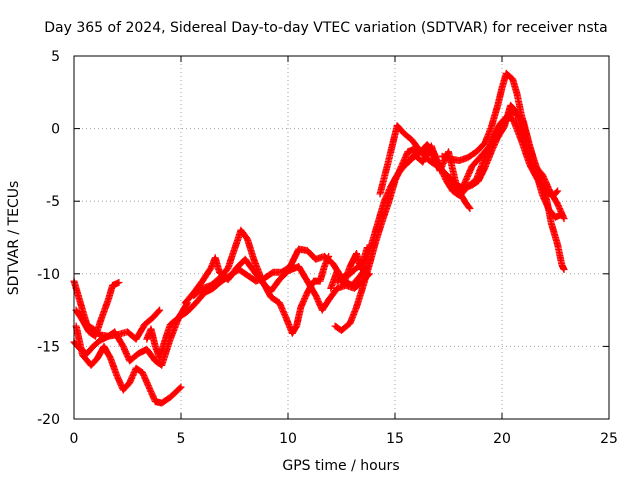 This screenshot has width=640, height=480. What do you see at coordinates (502, 439) in the screenshot?
I see `x-tick-label: 20` at bounding box center [502, 439].